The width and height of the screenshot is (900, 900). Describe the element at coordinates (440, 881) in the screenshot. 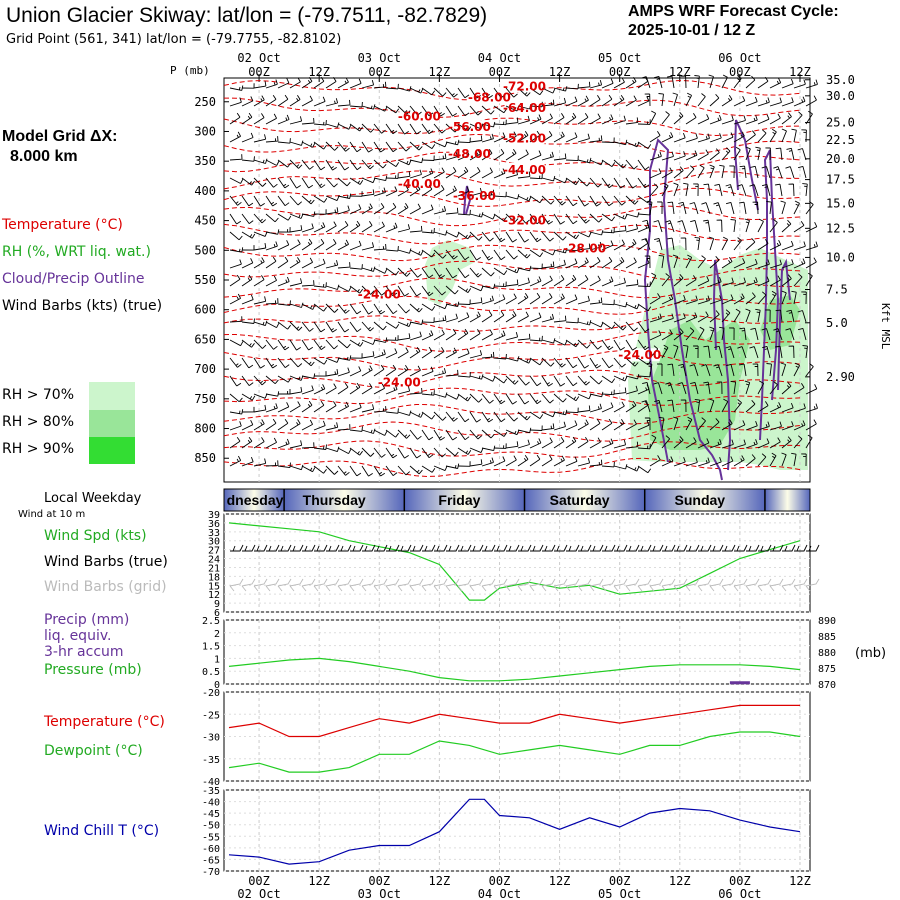

I see `time-tick-label-bottom: 12Z` at that location.